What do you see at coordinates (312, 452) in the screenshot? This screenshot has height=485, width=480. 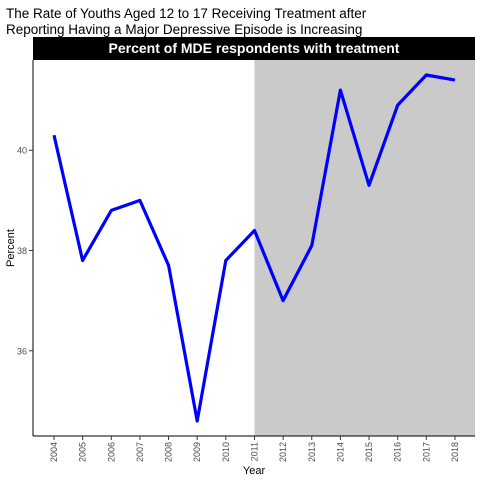 I see `x-tick-label: 2013` at bounding box center [312, 452].